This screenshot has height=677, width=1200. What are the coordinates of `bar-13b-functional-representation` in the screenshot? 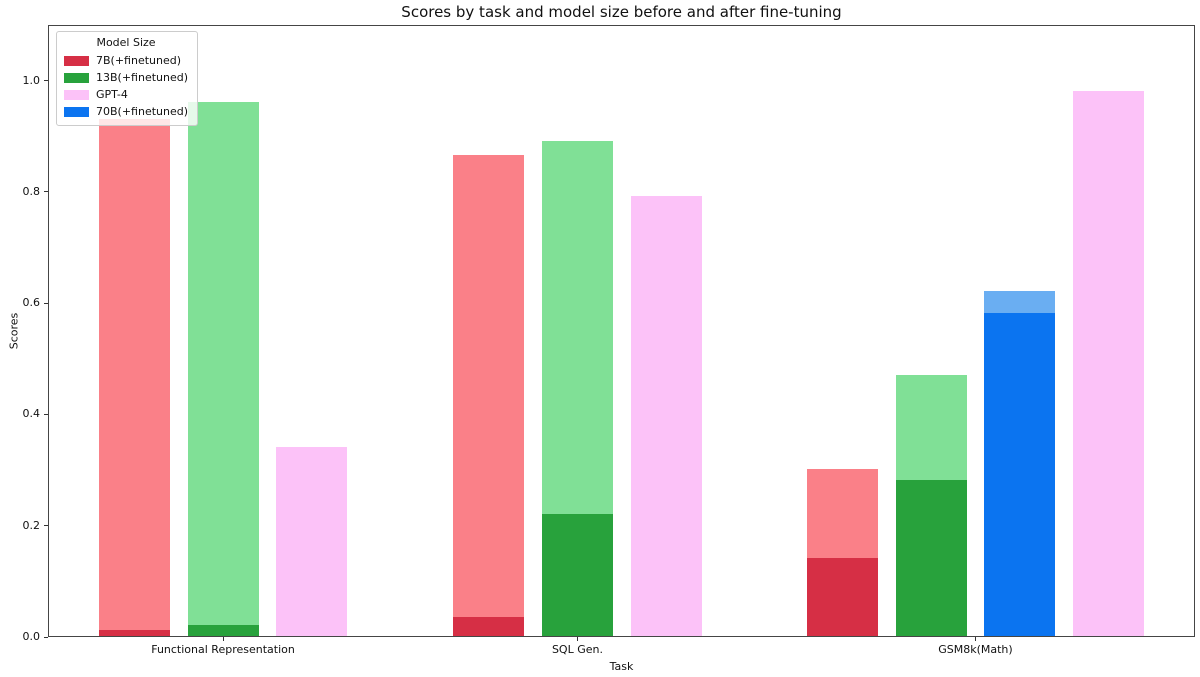 It's located at (223, 331).